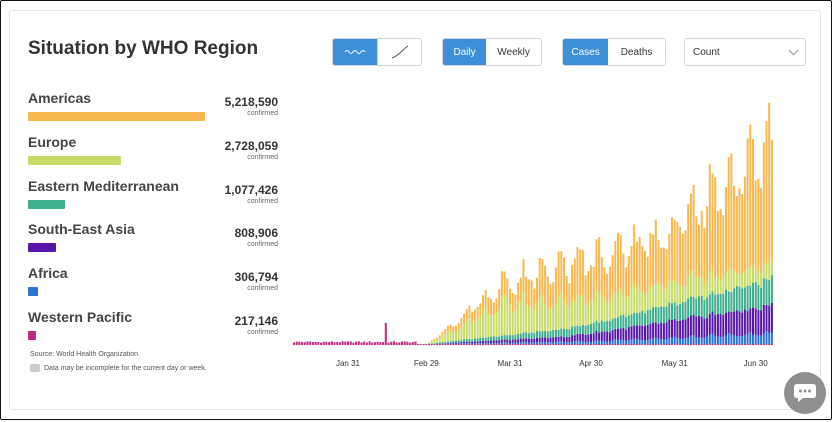 The height and width of the screenshot is (422, 834). I want to click on region-item-western-pacific: Western Pacific 217,146 confirmed, so click(158, 329).